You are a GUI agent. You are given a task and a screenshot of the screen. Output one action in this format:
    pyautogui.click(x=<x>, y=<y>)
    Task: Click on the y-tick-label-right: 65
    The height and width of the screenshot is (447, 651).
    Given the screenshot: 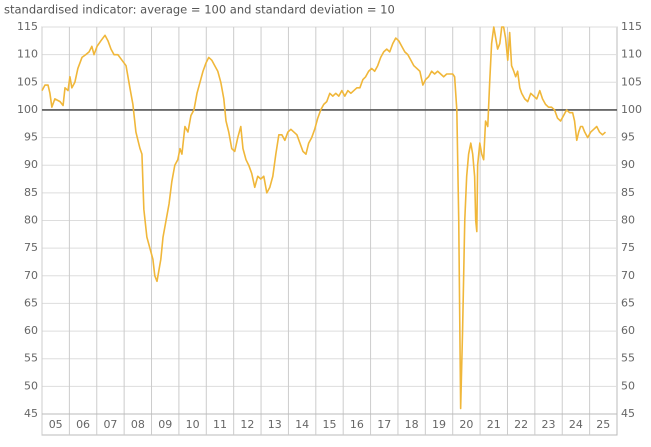 What is the action you would take?
    pyautogui.click(x=628, y=302)
    